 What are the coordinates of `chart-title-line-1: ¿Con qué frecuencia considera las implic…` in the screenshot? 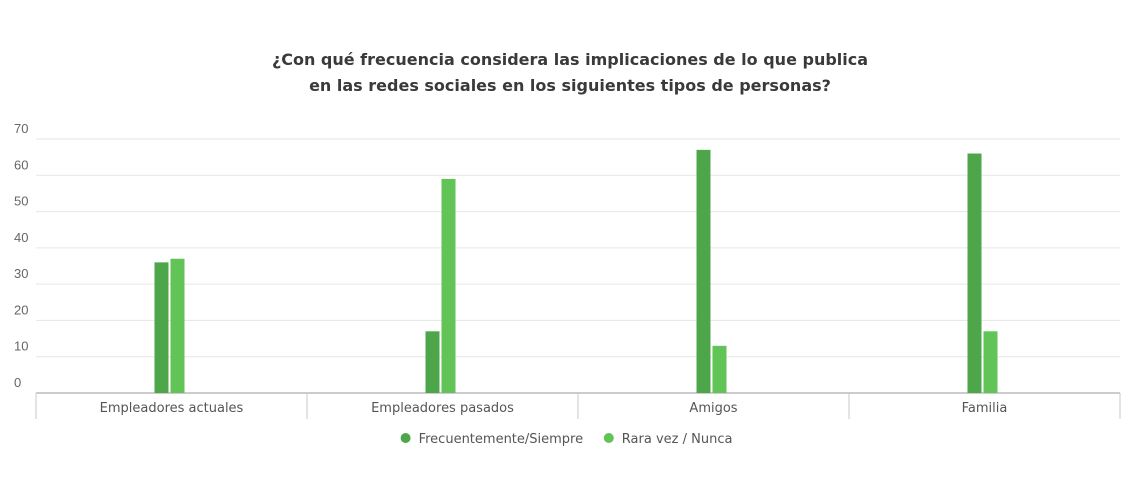 It's located at (570, 59).